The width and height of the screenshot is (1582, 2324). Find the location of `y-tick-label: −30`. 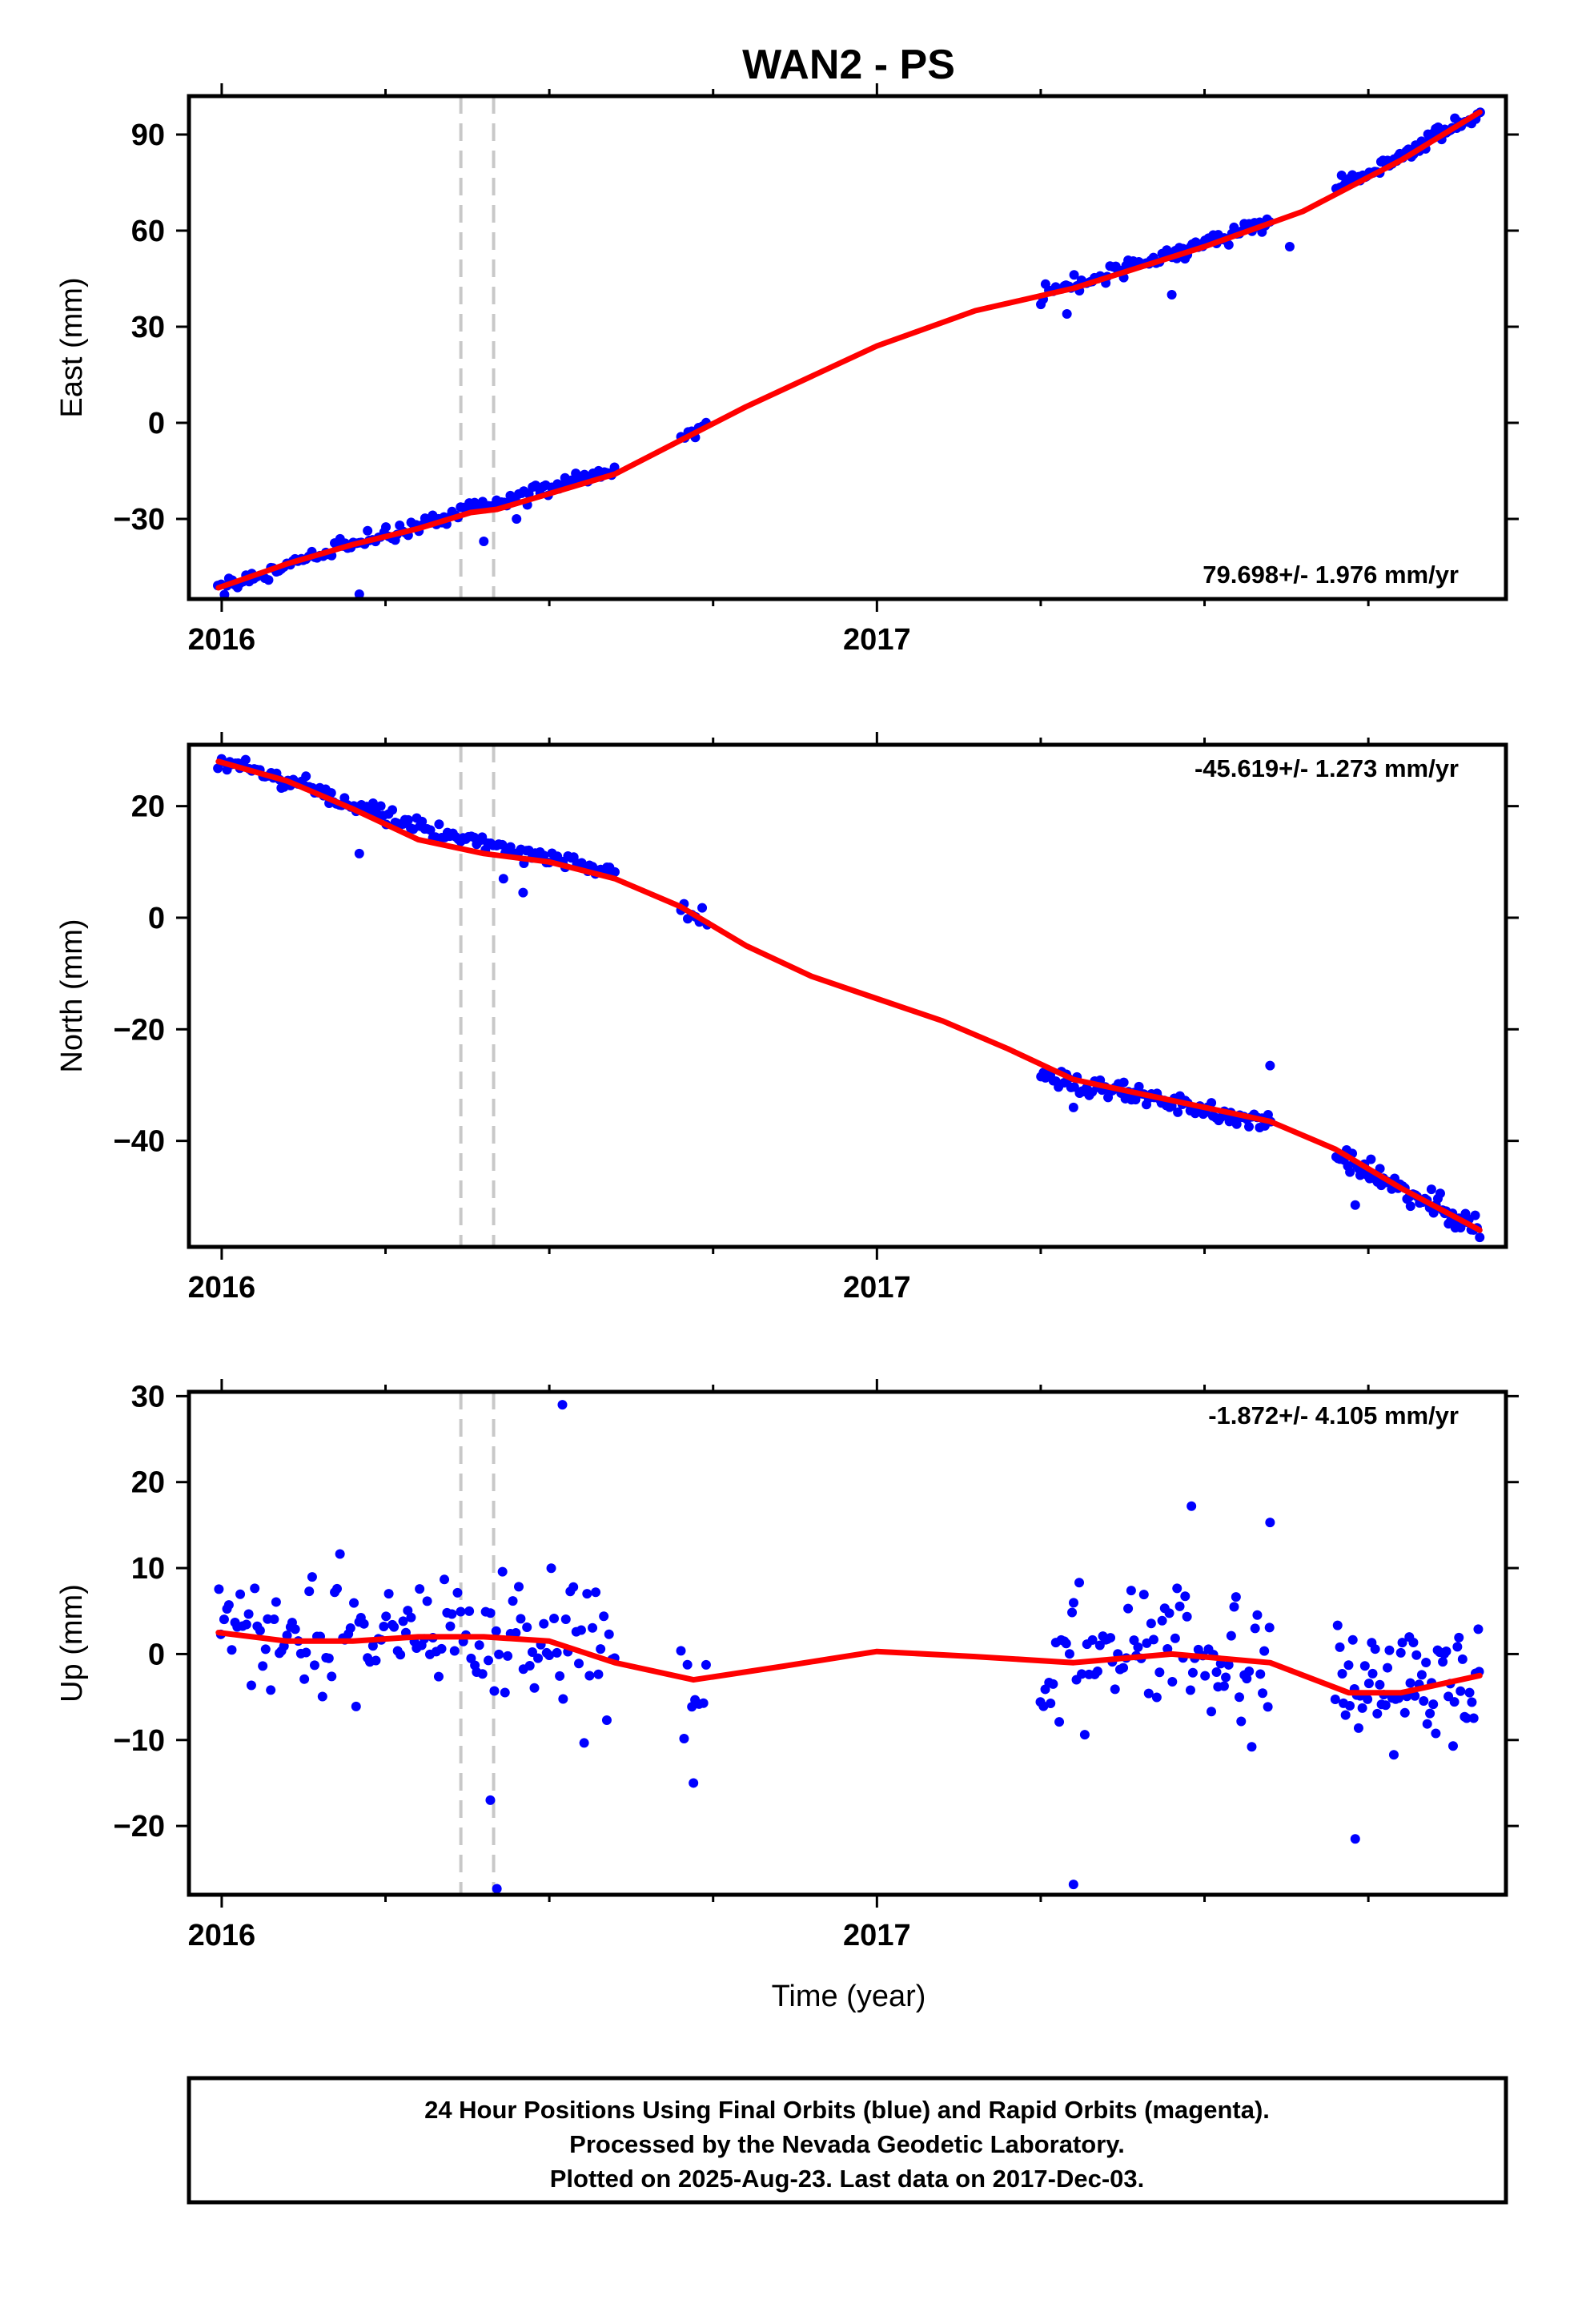

y-tick-label: −30 is located at coordinates (139, 520).